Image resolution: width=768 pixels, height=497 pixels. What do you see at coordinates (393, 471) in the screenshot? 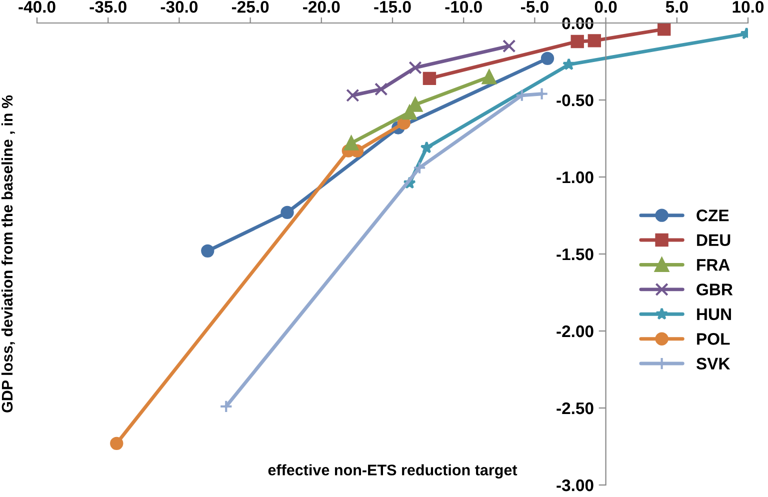
I see `x-axis-title: effective non-ETS reduction target` at bounding box center [393, 471].